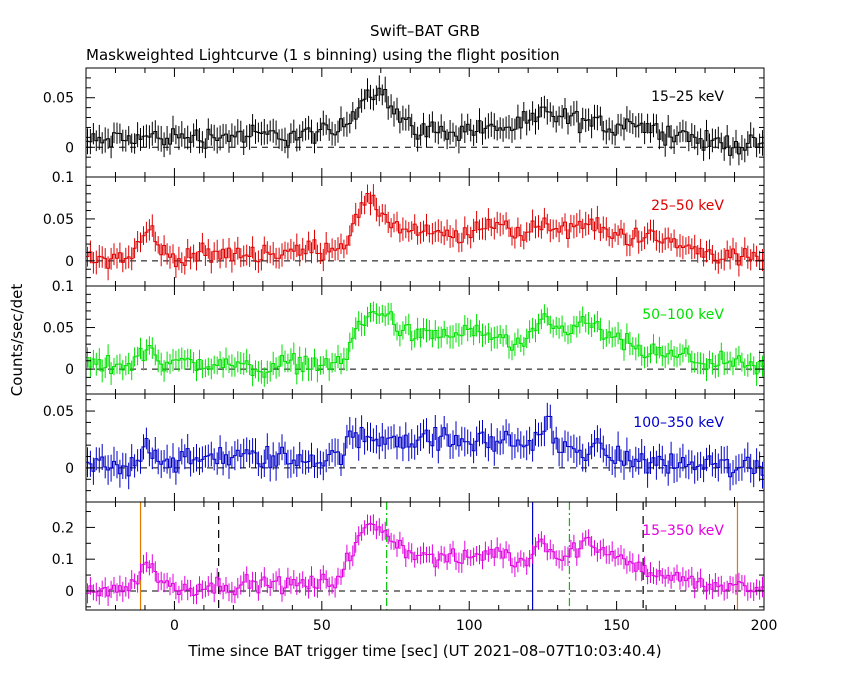 The image size is (850, 680). Describe the element at coordinates (683, 531) in the screenshot. I see `band-label: 15–350 keV` at that location.